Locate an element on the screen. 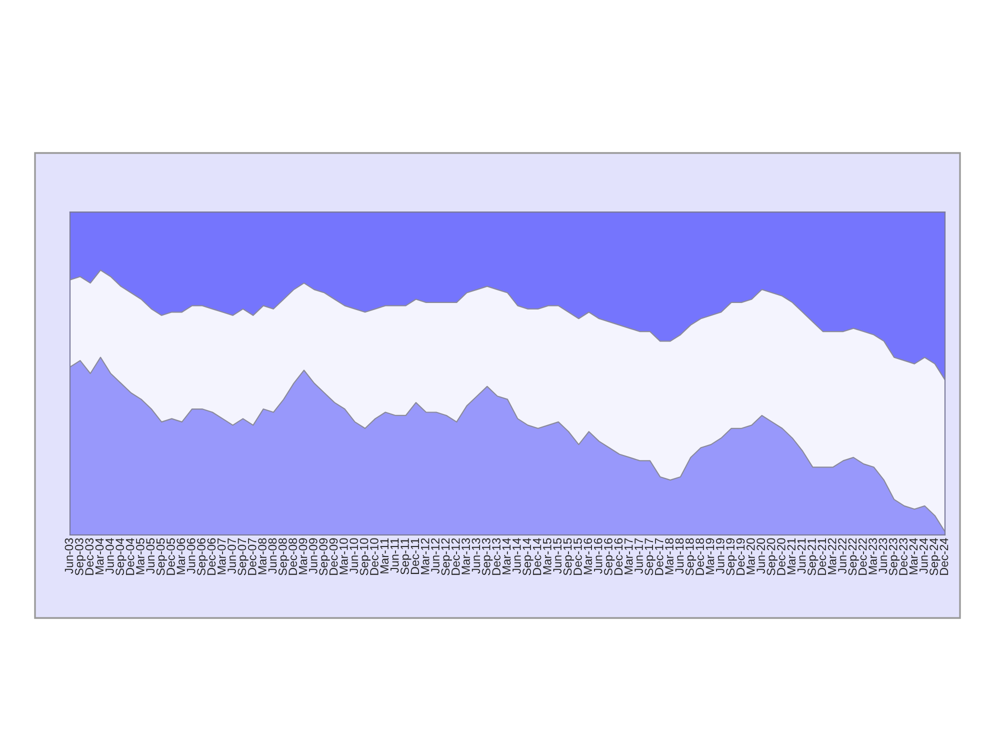 Image resolution: width=1000 pixels, height=750 pixels. x-tick-label: Dec-24 is located at coordinates (944, 556).